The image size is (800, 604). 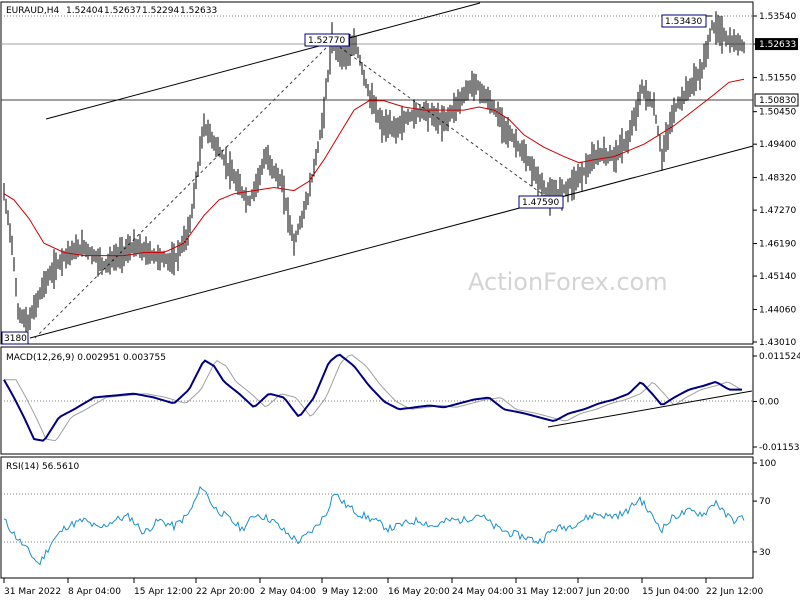 What do you see at coordinates (160, 11) in the screenshot?
I see `ohlc-low: 1.52294` at bounding box center [160, 11].